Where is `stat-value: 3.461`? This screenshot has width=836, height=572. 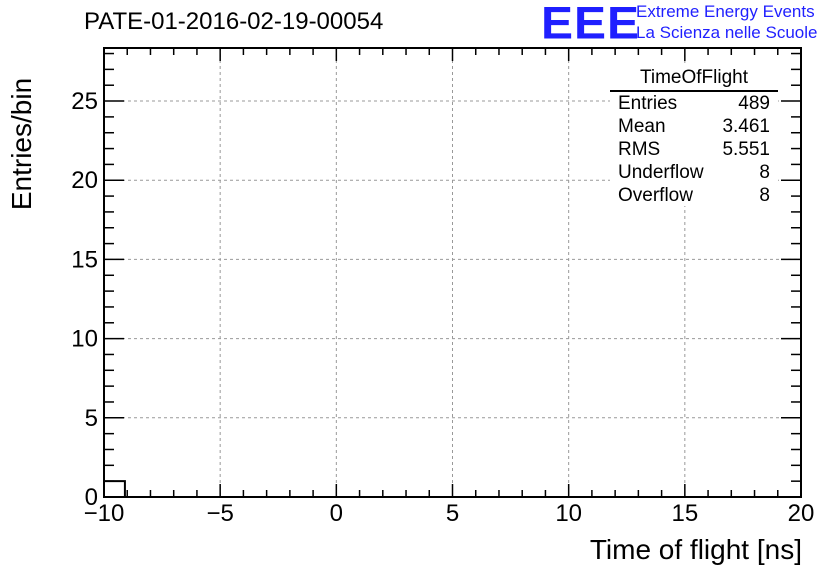
stat-value: 3.461 is located at coordinates (746, 126).